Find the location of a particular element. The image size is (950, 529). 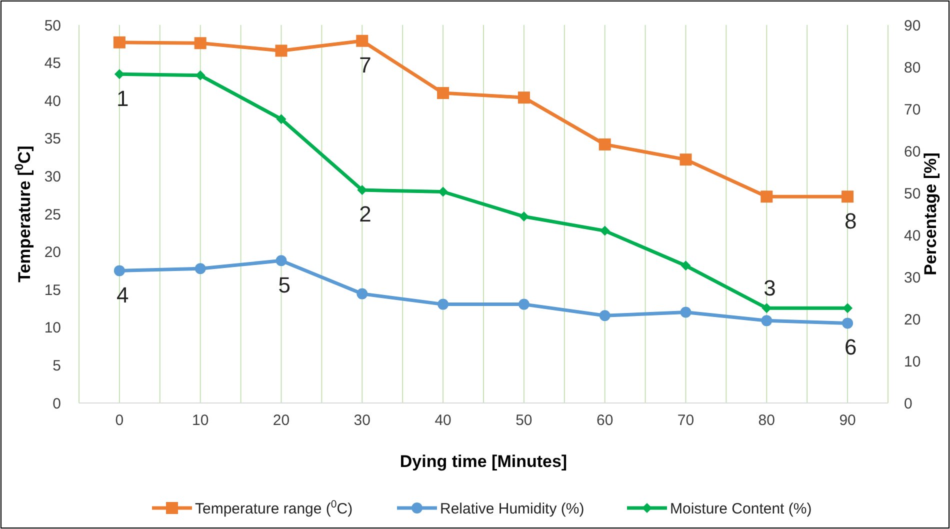

x-tick-label: 80 is located at coordinates (766, 420).